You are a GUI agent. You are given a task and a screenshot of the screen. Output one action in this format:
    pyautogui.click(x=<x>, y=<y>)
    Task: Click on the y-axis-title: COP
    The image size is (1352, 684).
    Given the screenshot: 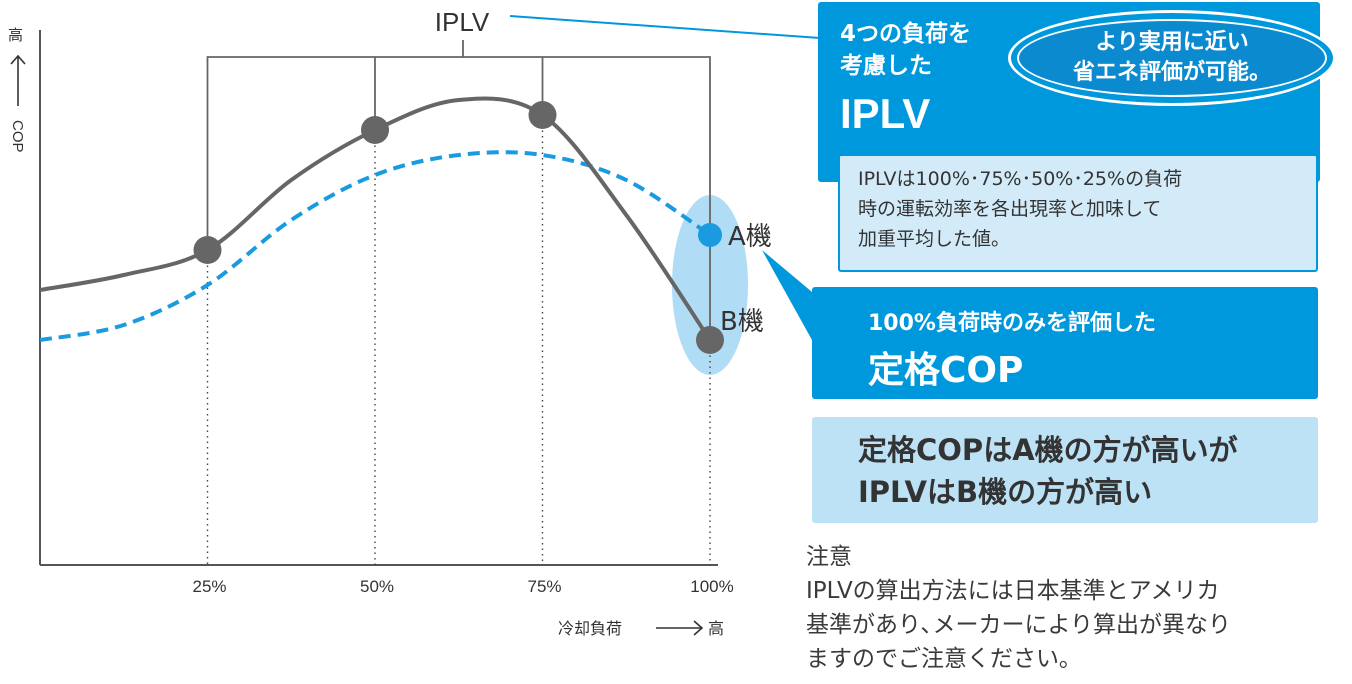 What is the action you would take?
    pyautogui.click(x=17, y=136)
    